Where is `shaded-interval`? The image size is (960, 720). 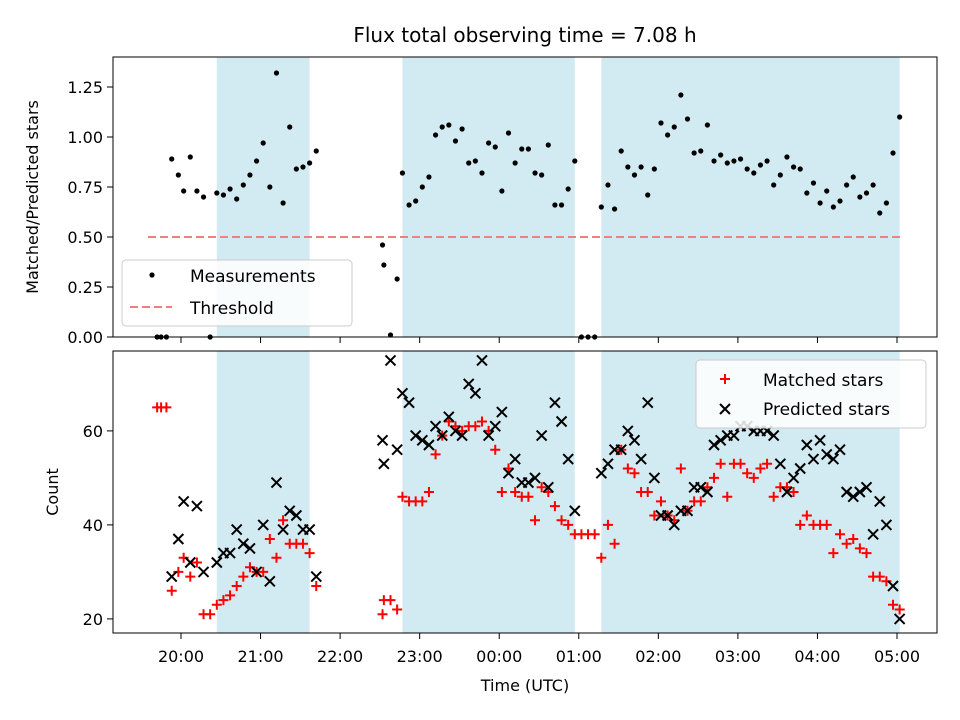
shaded-interval is located at coordinates (750, 197).